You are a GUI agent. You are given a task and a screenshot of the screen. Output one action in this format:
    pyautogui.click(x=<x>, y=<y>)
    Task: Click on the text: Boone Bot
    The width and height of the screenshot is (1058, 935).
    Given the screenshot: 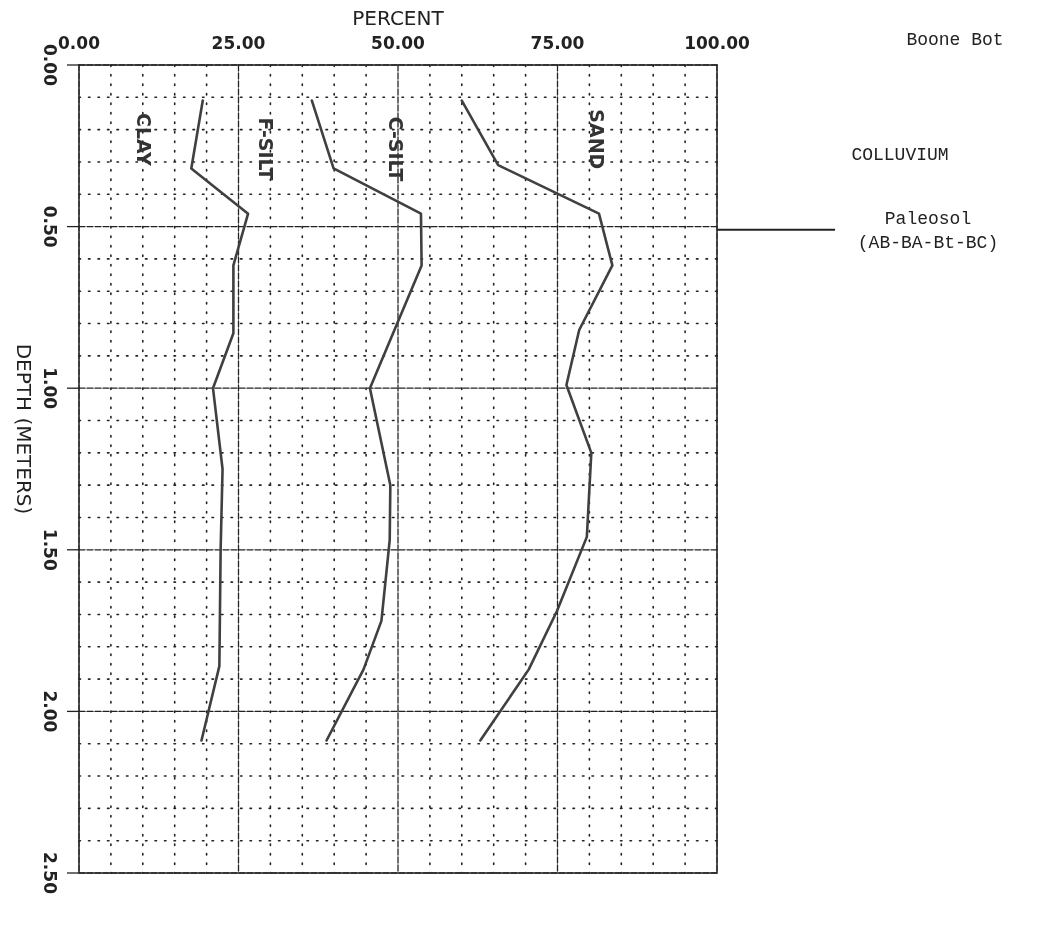 What is the action you would take?
    pyautogui.click(x=955, y=40)
    